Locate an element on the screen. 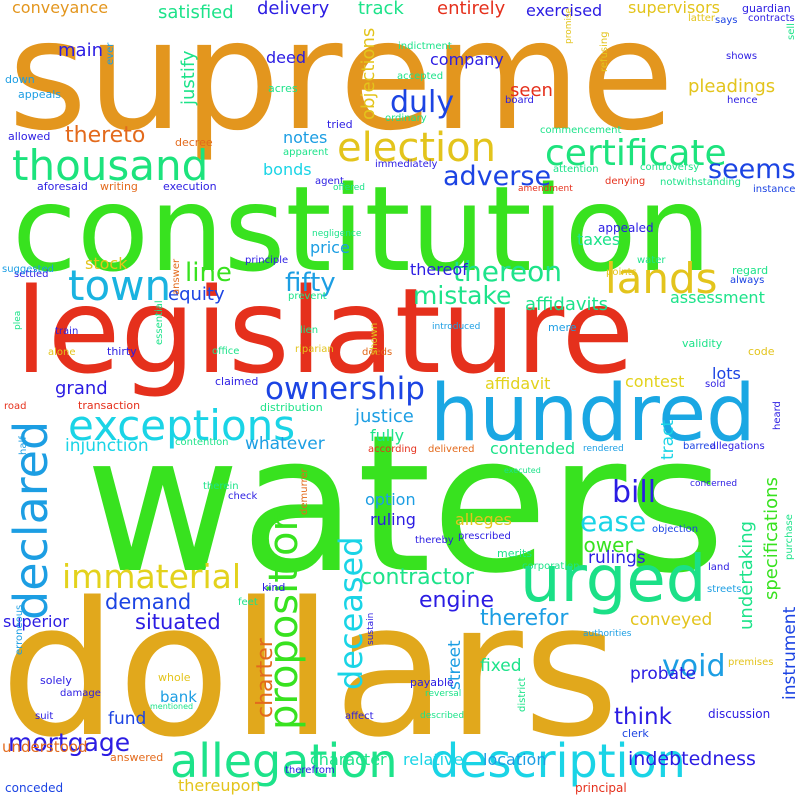 The height and width of the screenshot is (800, 800). word-bill: bill is located at coordinates (634, 492).